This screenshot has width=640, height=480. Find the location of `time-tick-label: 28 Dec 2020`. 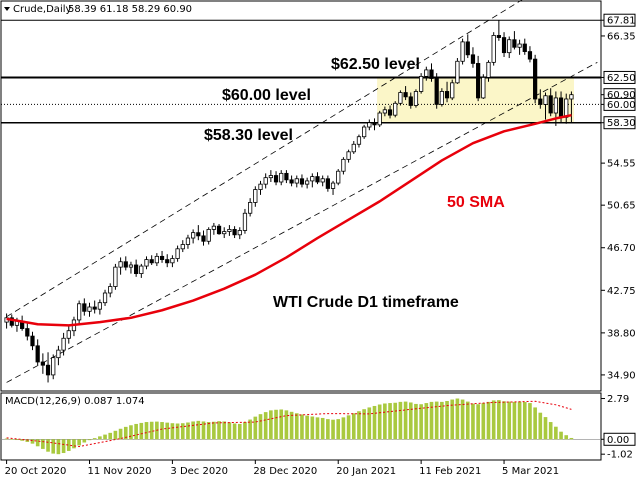

time-tick-label: 28 Dec 2020 is located at coordinates (285, 471).